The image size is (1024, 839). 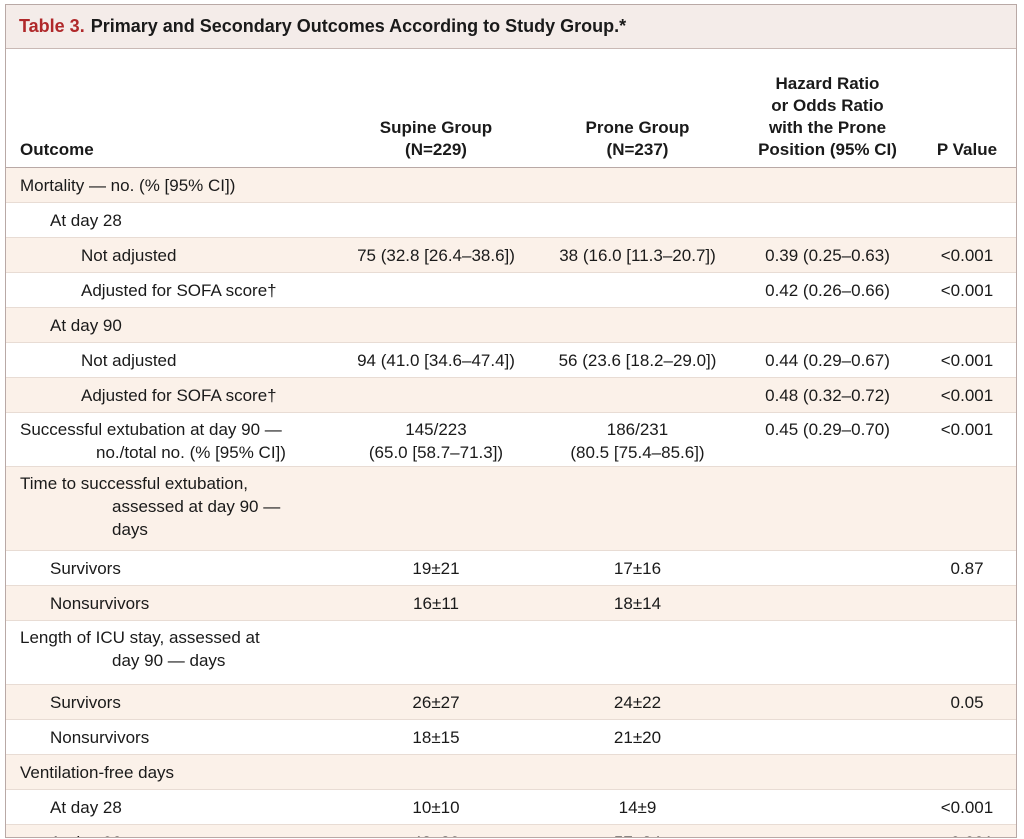 I want to click on table-row: At day 90, so click(x=511, y=325).